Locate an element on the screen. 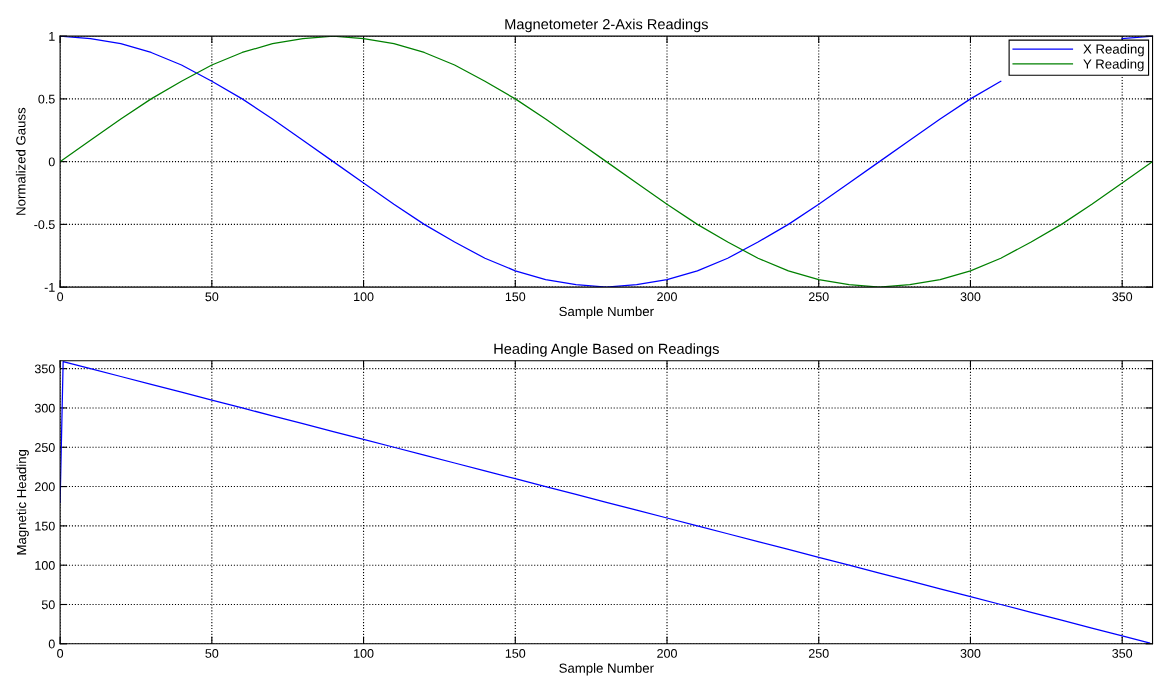 The image size is (1156, 682). y-axis-title: Normalized Gauss is located at coordinates (20, 161).